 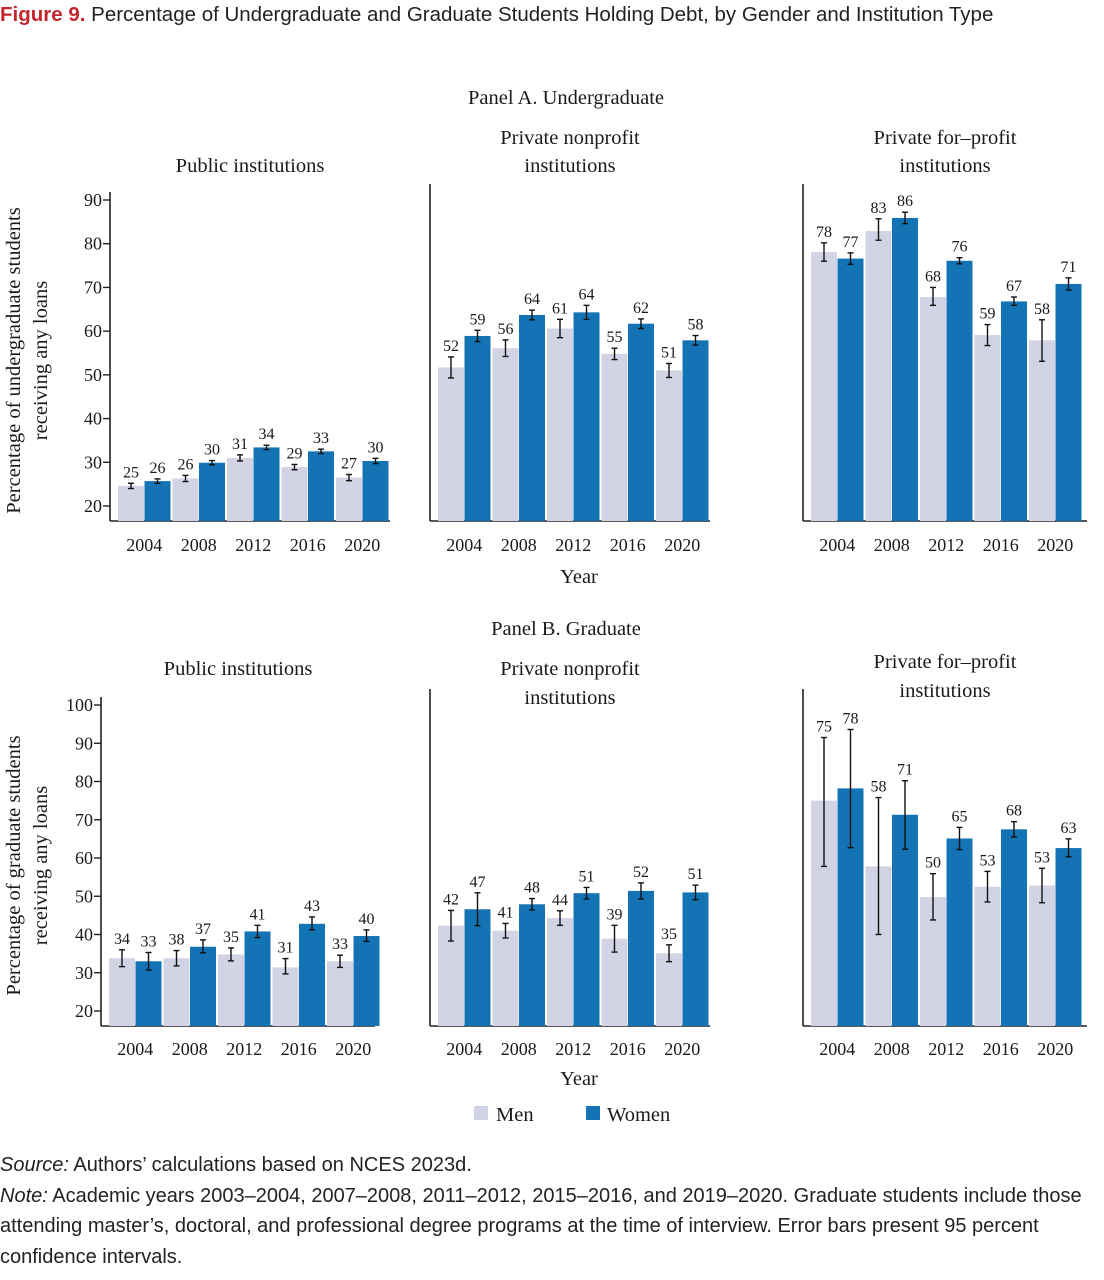 I want to click on y-tick-label: 60, so click(x=93, y=331).